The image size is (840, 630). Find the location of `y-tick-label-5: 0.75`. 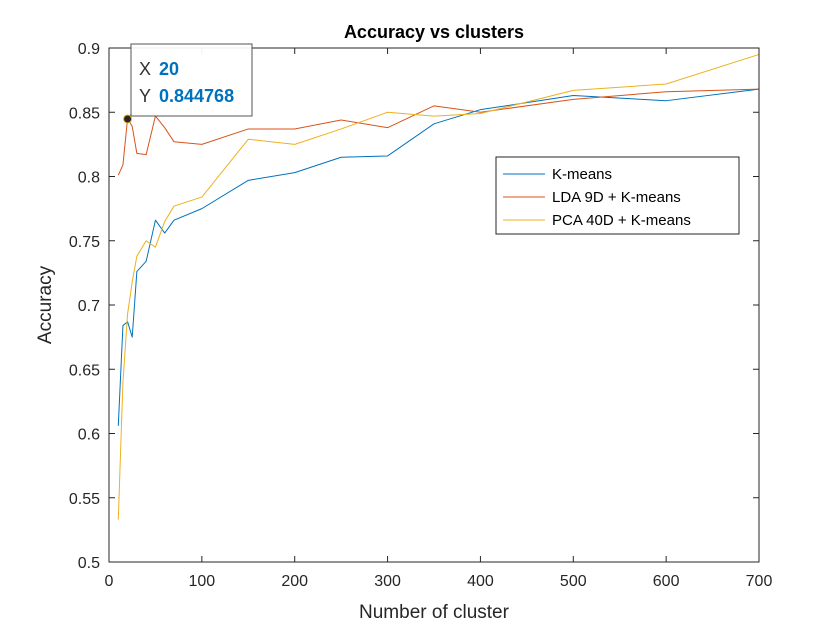

y-tick-label-5: 0.75 is located at coordinates (84, 242).